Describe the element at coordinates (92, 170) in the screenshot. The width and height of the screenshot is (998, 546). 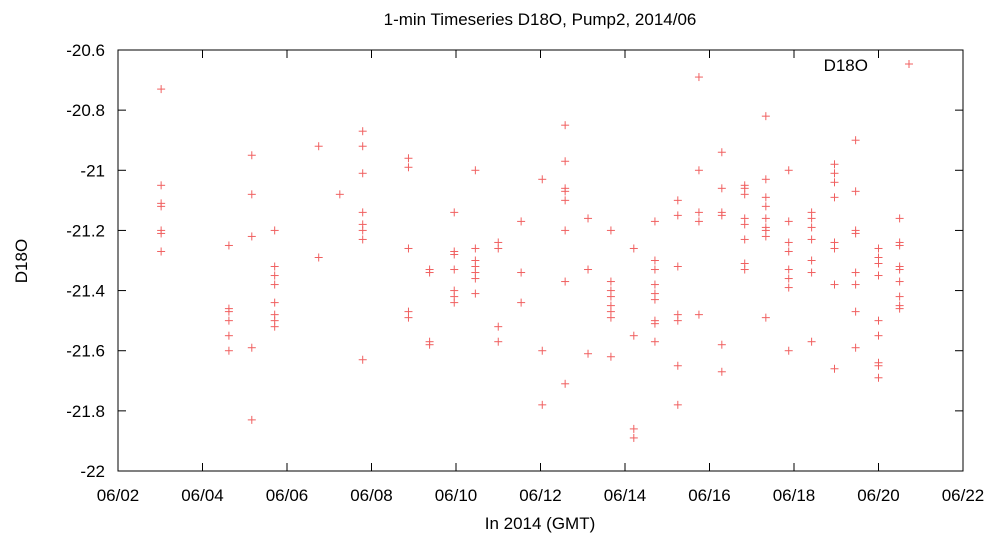
I see `y-tick-label-2: -21` at that location.